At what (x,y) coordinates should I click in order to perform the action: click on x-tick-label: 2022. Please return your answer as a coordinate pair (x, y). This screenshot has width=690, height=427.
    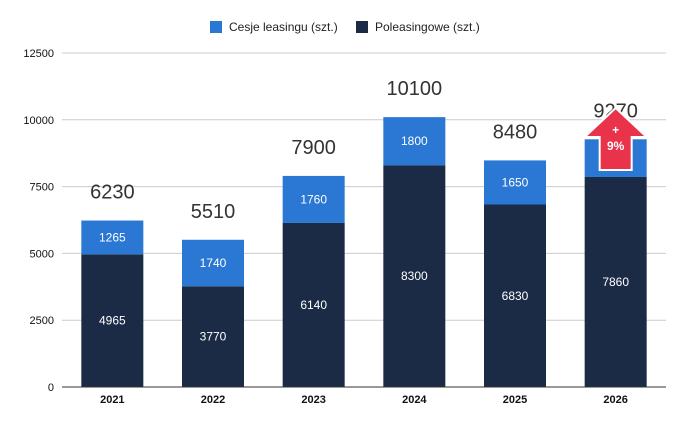
    Looking at the image, I should click on (213, 400).